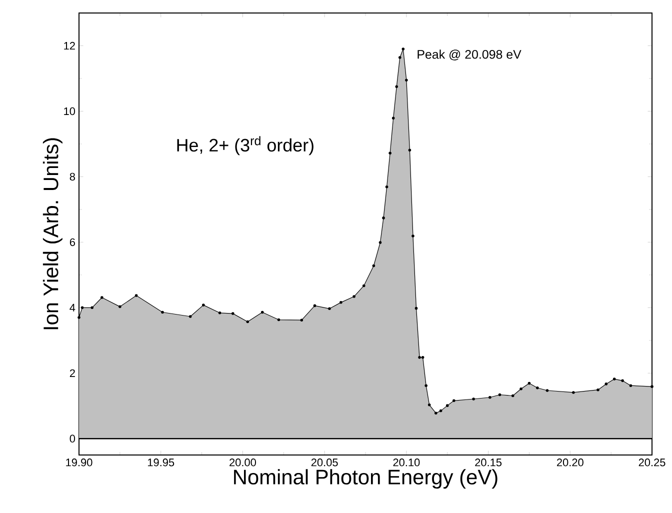 This screenshot has height=513, width=672. Describe the element at coordinates (72, 242) in the screenshot. I see `y-tick-label: 6` at that location.